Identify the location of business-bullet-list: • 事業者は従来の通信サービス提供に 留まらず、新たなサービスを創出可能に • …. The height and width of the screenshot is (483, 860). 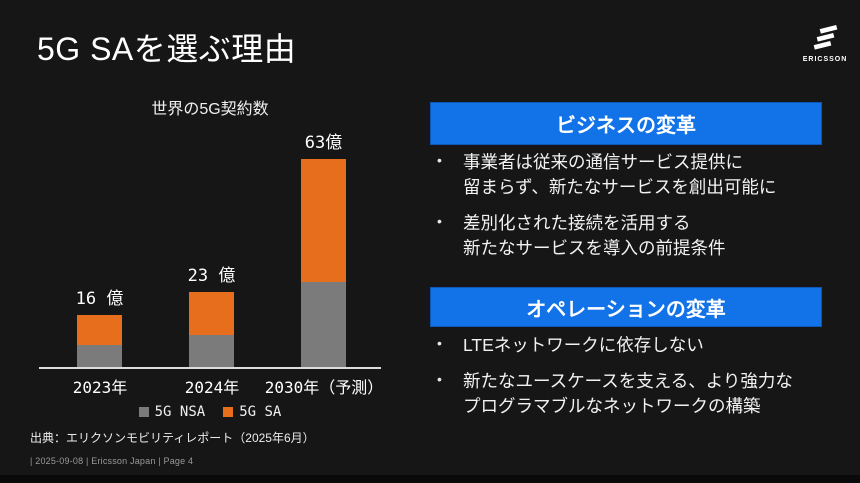
(638, 210).